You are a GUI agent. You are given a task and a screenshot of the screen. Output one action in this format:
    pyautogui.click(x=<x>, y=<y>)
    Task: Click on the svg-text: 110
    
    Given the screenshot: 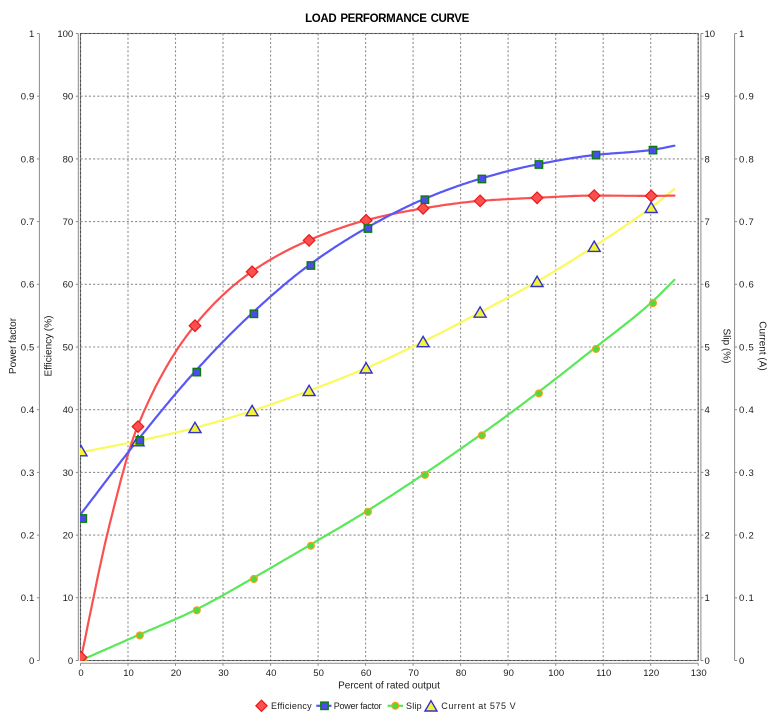 What is the action you would take?
    pyautogui.click(x=603, y=673)
    